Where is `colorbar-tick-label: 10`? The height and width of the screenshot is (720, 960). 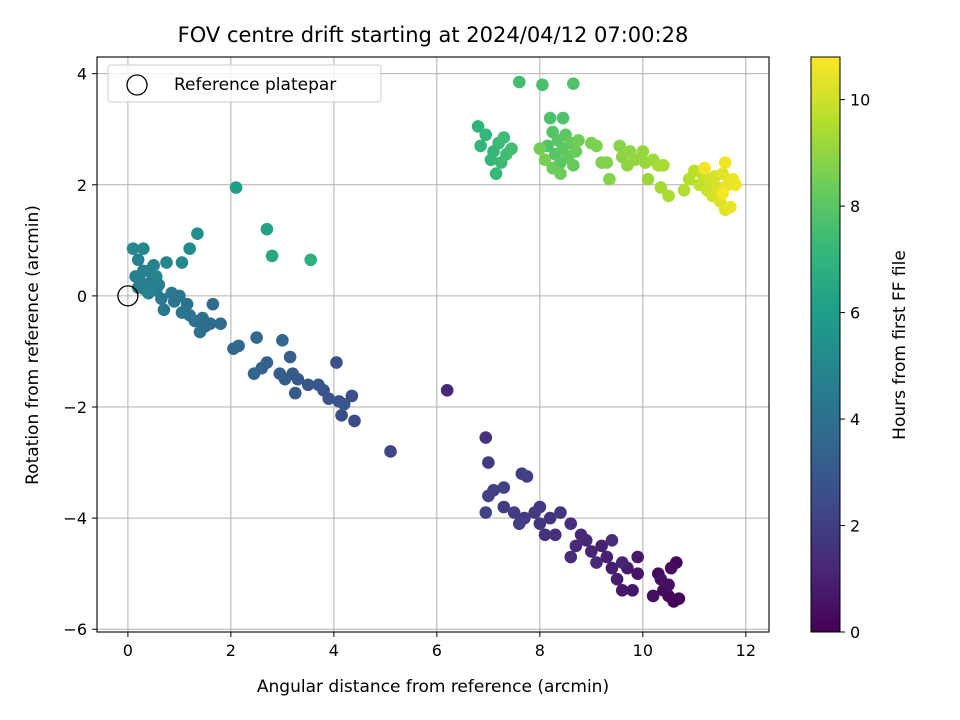 colorbar-tick-label: 10 is located at coordinates (860, 100).